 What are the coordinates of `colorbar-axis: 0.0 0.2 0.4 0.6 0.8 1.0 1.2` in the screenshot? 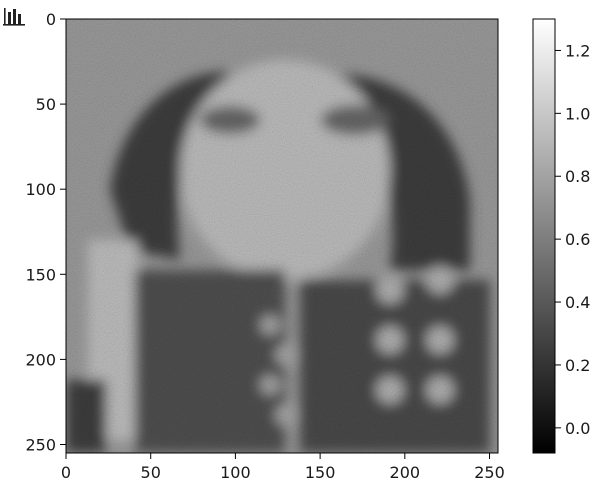 It's located at (572, 239).